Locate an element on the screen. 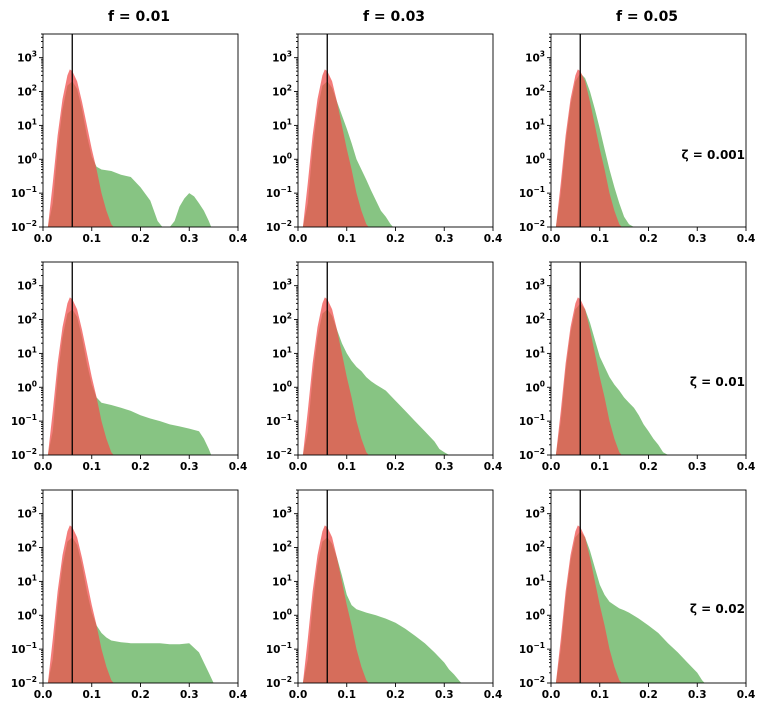 Image resolution: width=760 pixels, height=709 pixels. panel-r2-c1: 0.0 0.1 0.2 0.3 0.4 10⁻² 10⁻¹ 10⁰ 10¹ 10² 10³ is located at coordinates (384, 595).